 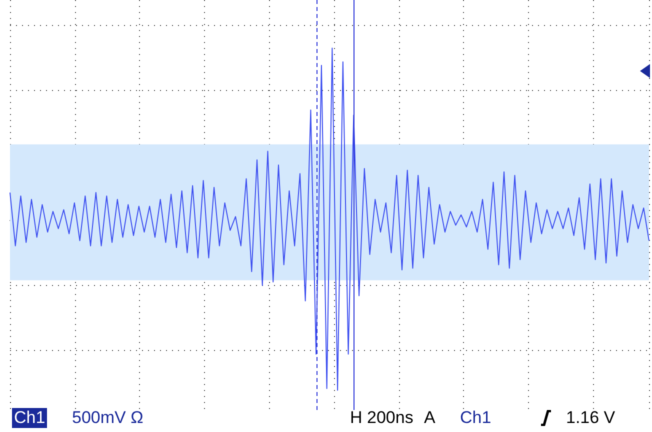 I want to click on text: H 200ns, so click(x=382, y=418).